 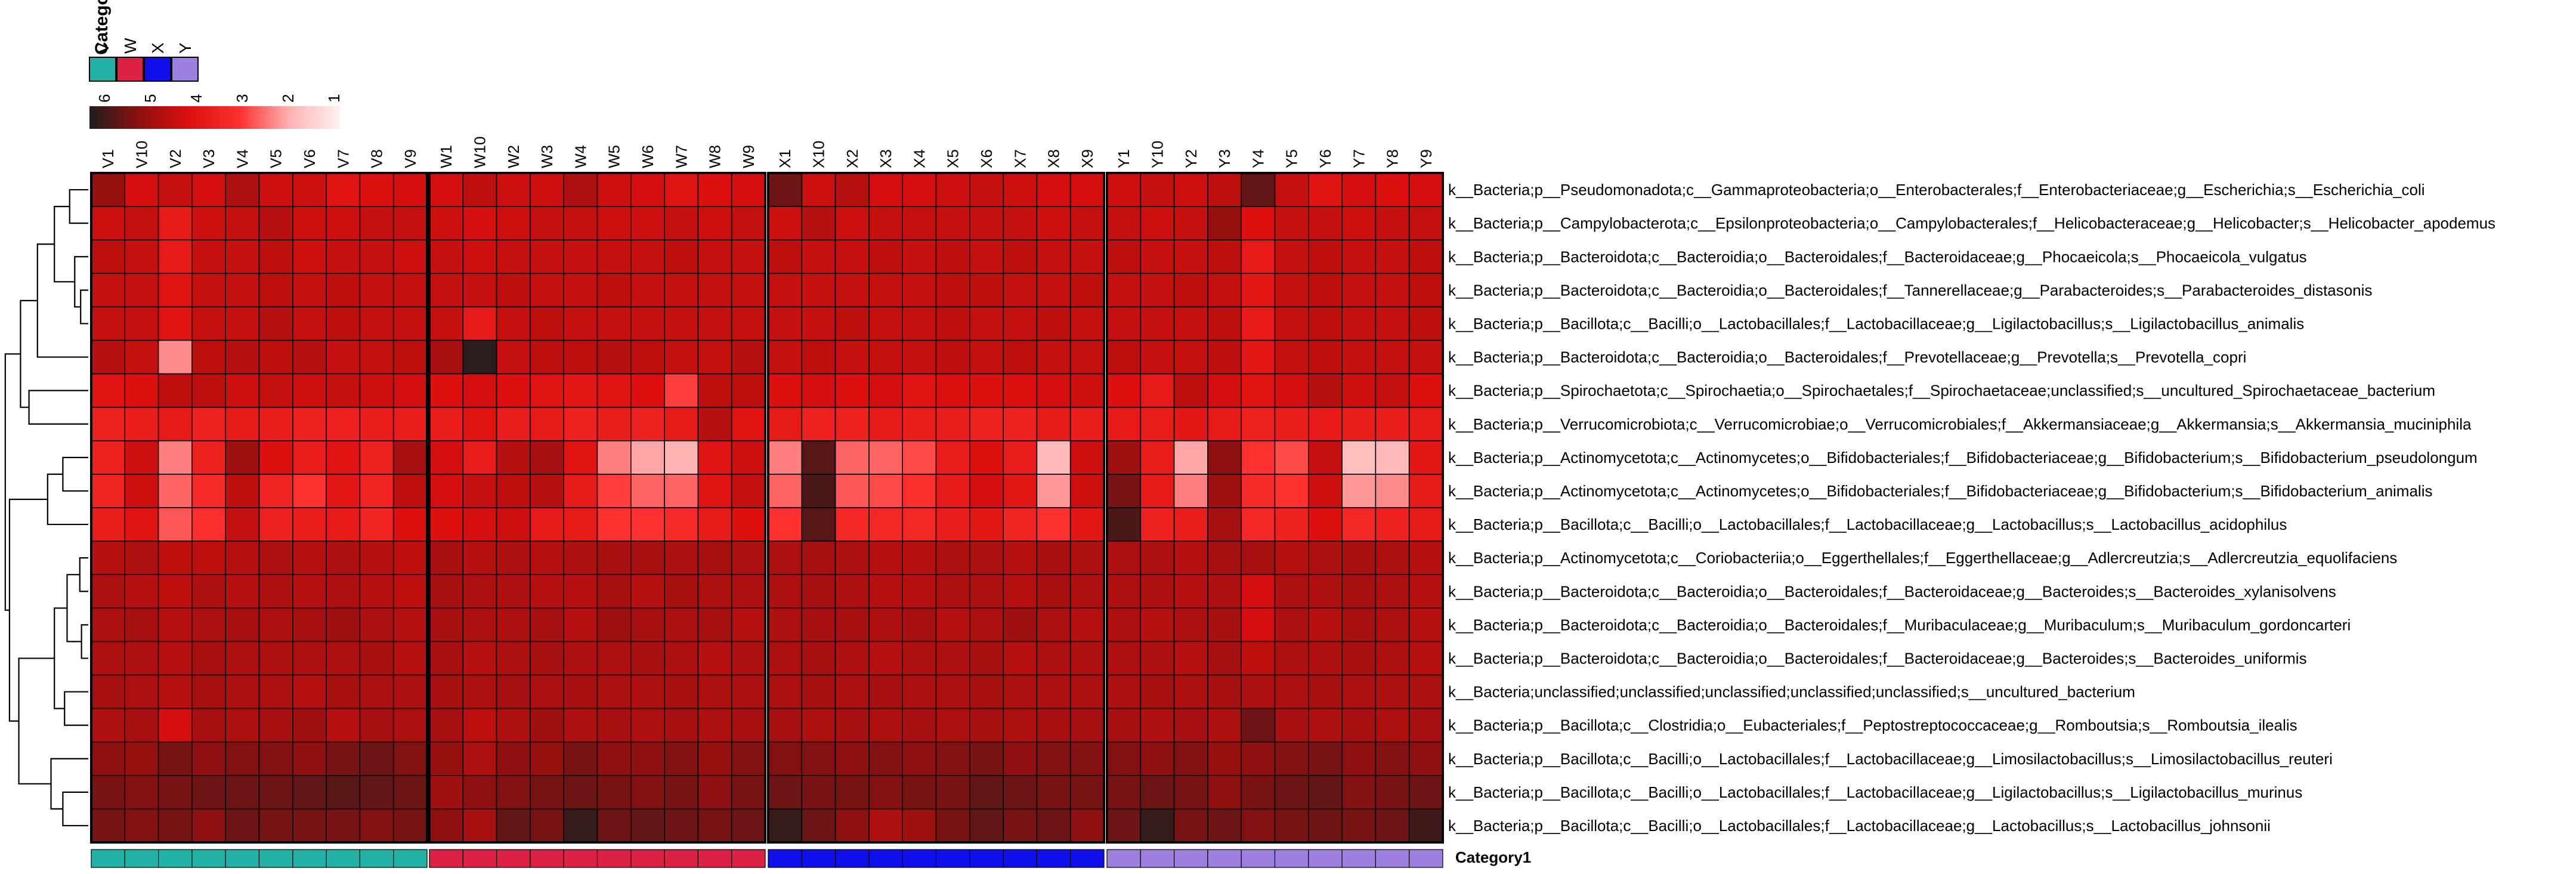 I want to click on column-label: V9, so click(x=410, y=158).